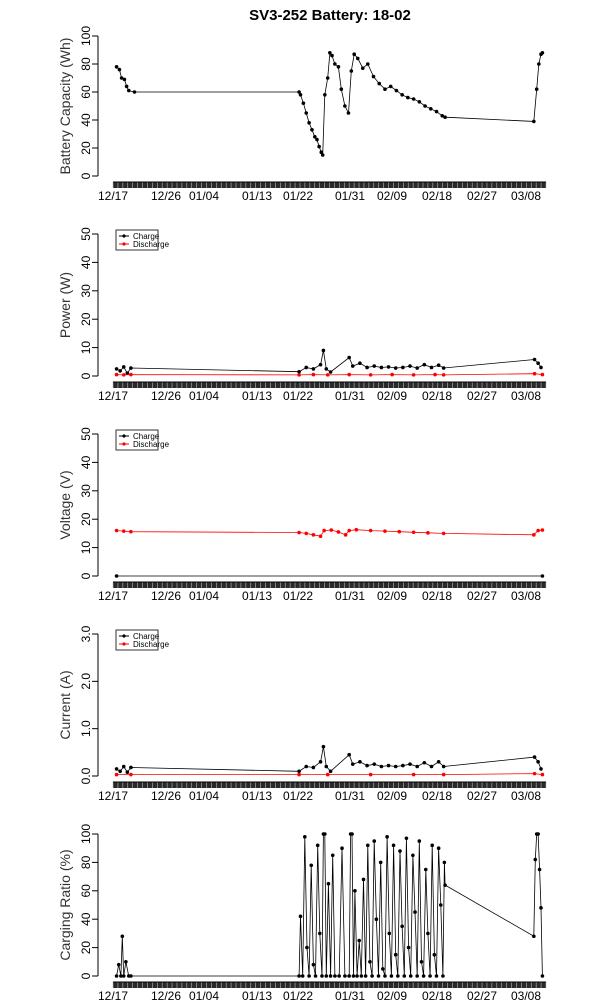 The width and height of the screenshot is (600, 1000). Describe the element at coordinates (86, 681) in the screenshot. I see `y-tick-label: 2.0` at that location.